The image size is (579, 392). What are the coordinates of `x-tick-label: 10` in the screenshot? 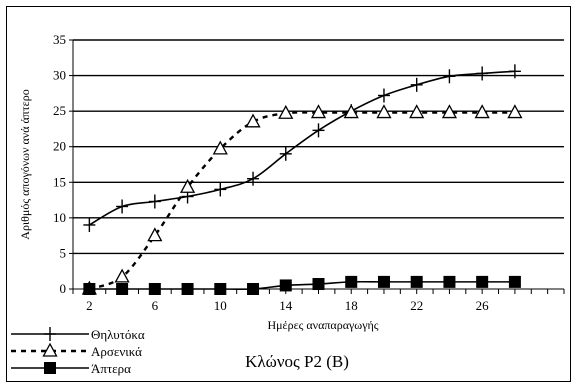 It's located at (220, 305).